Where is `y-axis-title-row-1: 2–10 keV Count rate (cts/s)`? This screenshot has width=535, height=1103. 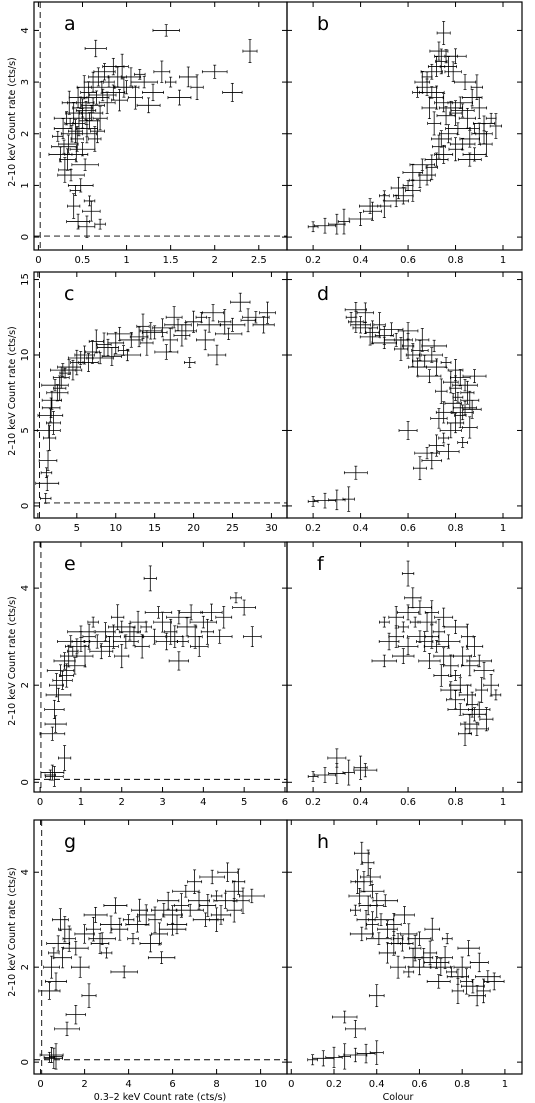
y-axis-title-row-1: 2–10 keV Count rate (cts/s) is located at coordinates (12, 121).